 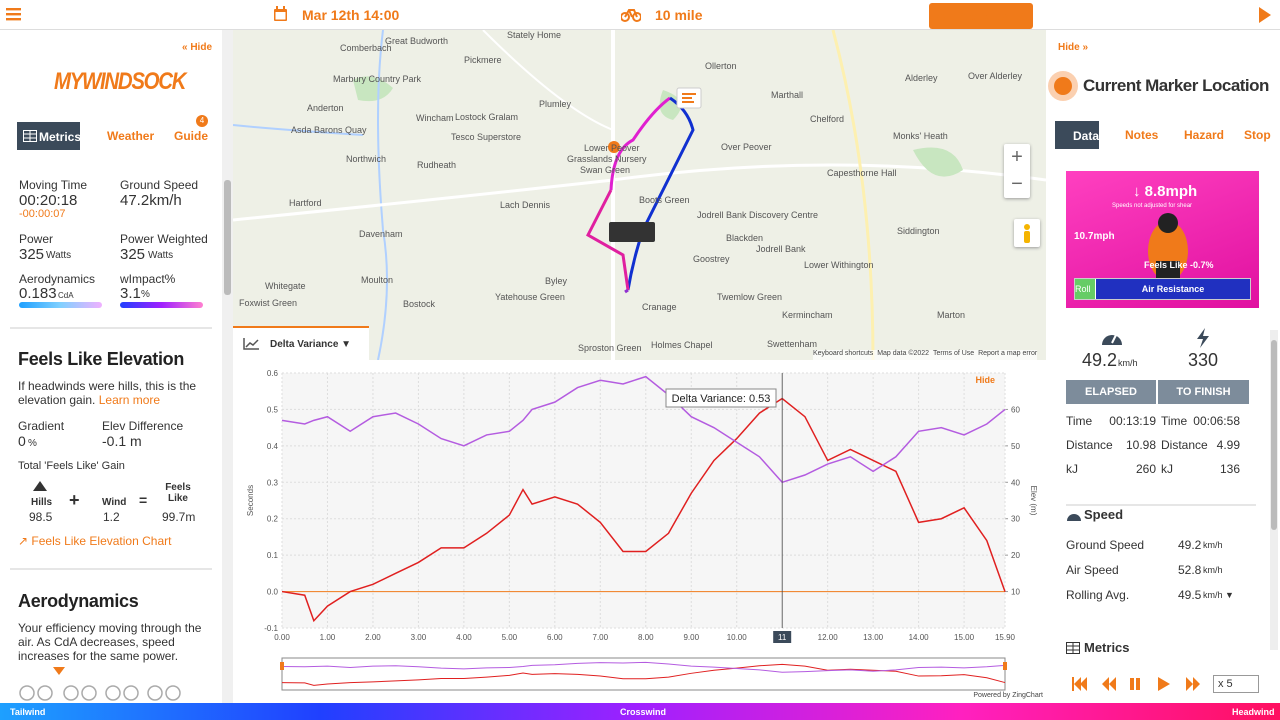 I want to click on map-label: Bostock, so click(x=419, y=304).